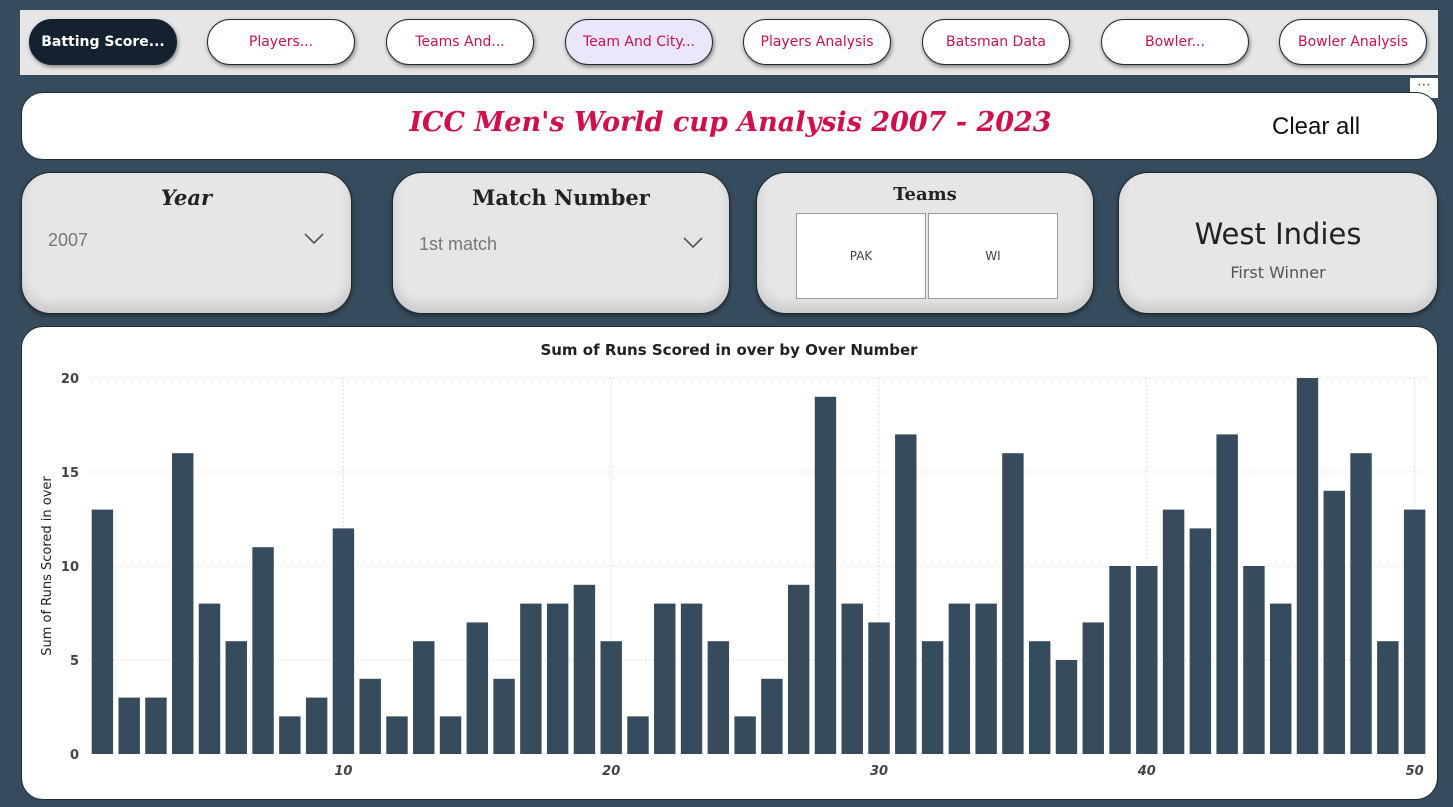  I want to click on first-winner-card: West Indies First Winner, so click(1278, 243).